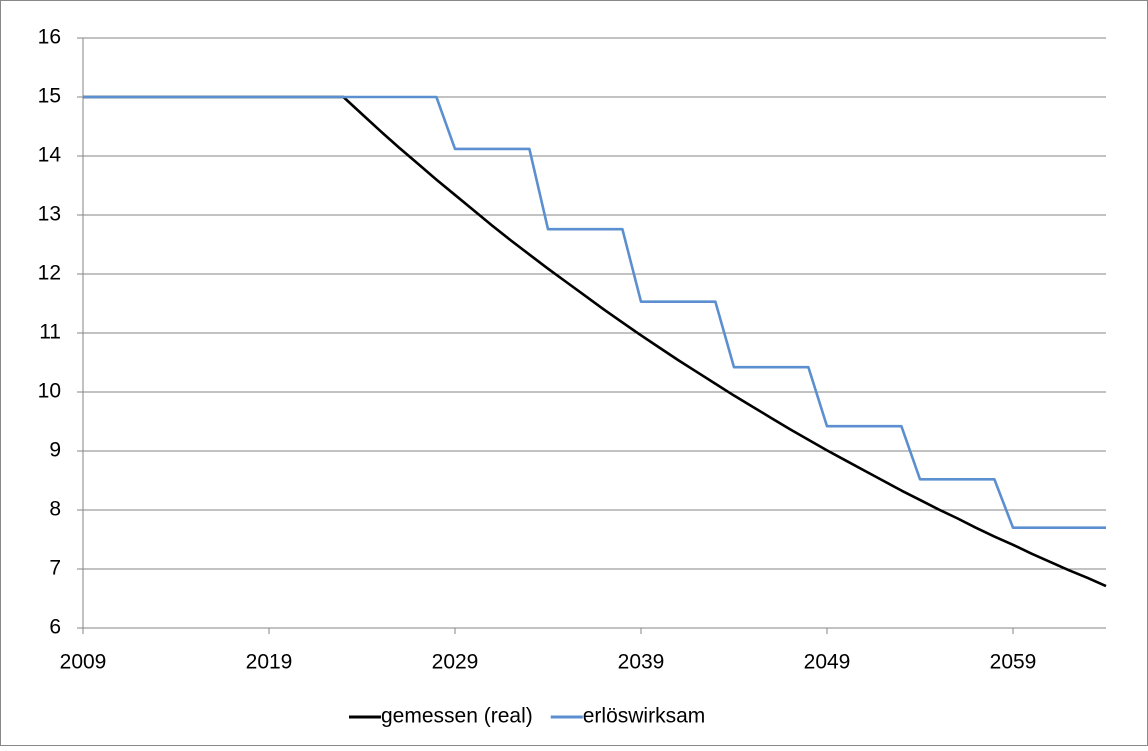 The width and height of the screenshot is (1148, 751). What do you see at coordinates (49, 96) in the screenshot?
I see `y-tick-label: 15` at bounding box center [49, 96].